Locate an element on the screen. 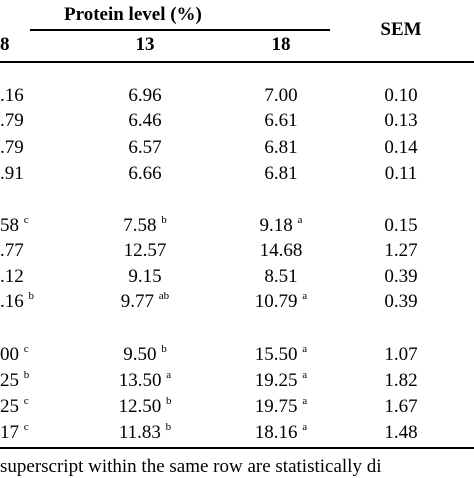 This screenshot has height=478, width=474. cell-sem: 1.82 is located at coordinates (400, 381).